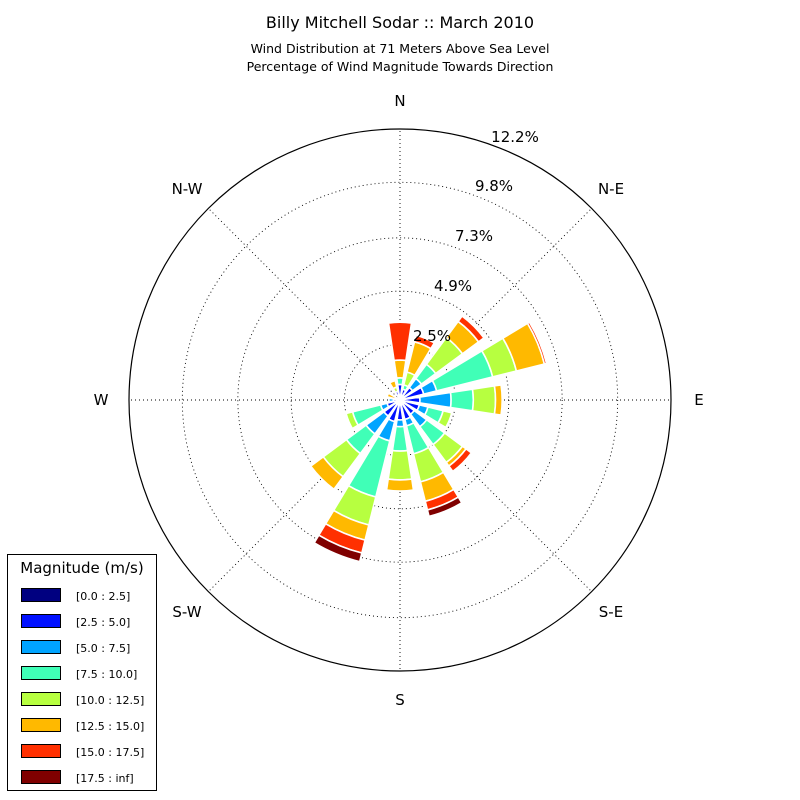 The width and height of the screenshot is (800, 800). I want to click on direction-label-se: S-E, so click(611, 612).